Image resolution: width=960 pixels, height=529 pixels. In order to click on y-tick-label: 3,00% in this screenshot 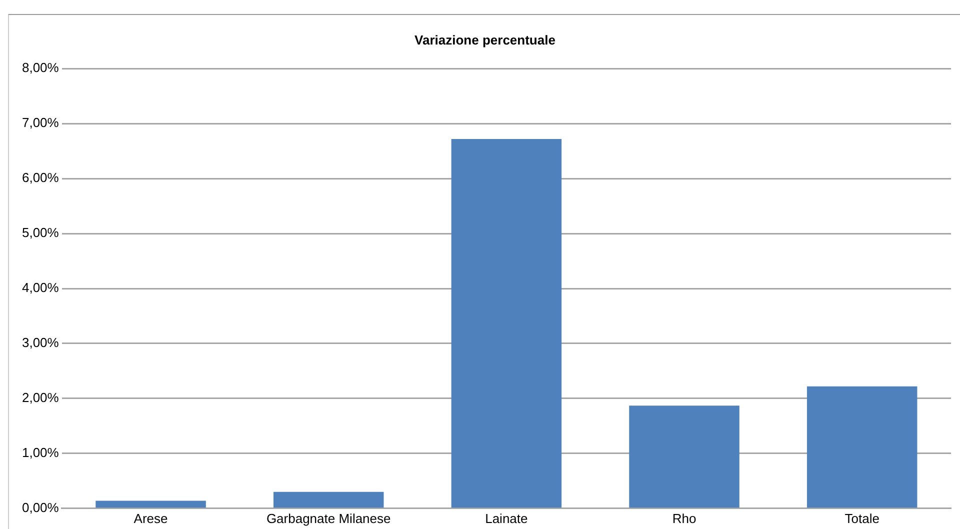, I will do `click(41, 342)`.